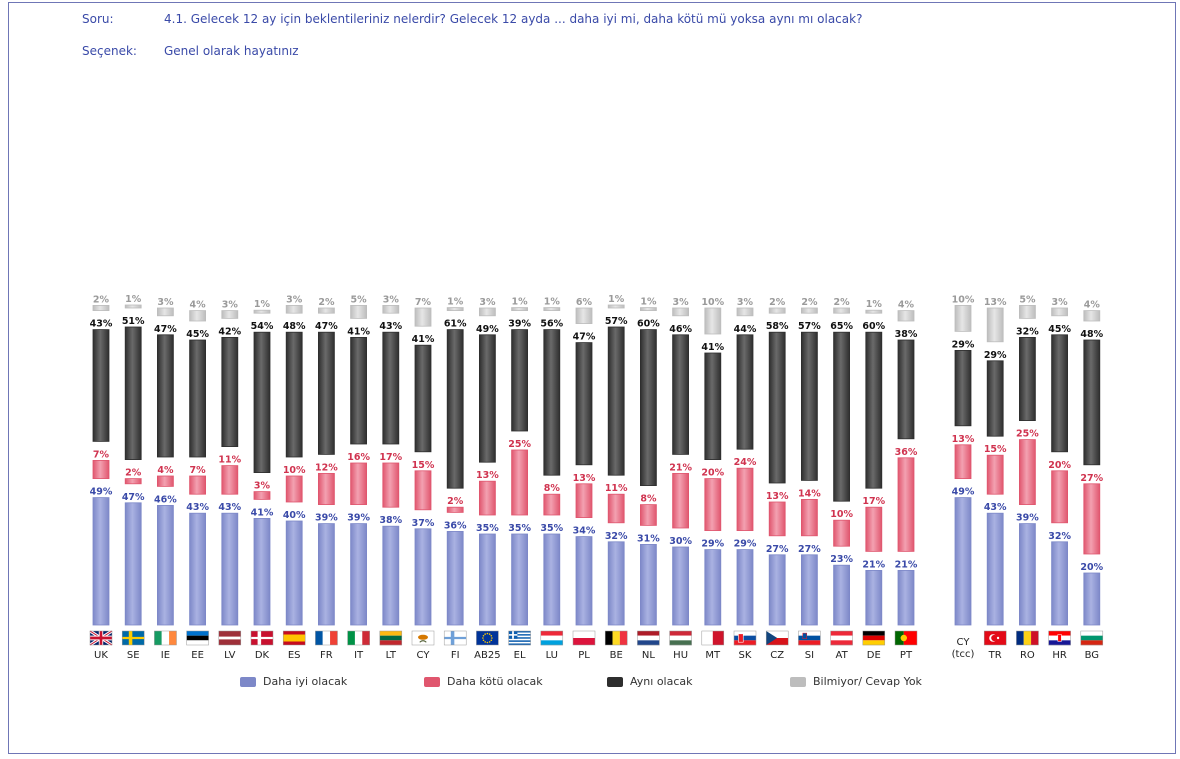  What do you see at coordinates (133, 497) in the screenshot?
I see `value-label-better: 47%` at bounding box center [133, 497].